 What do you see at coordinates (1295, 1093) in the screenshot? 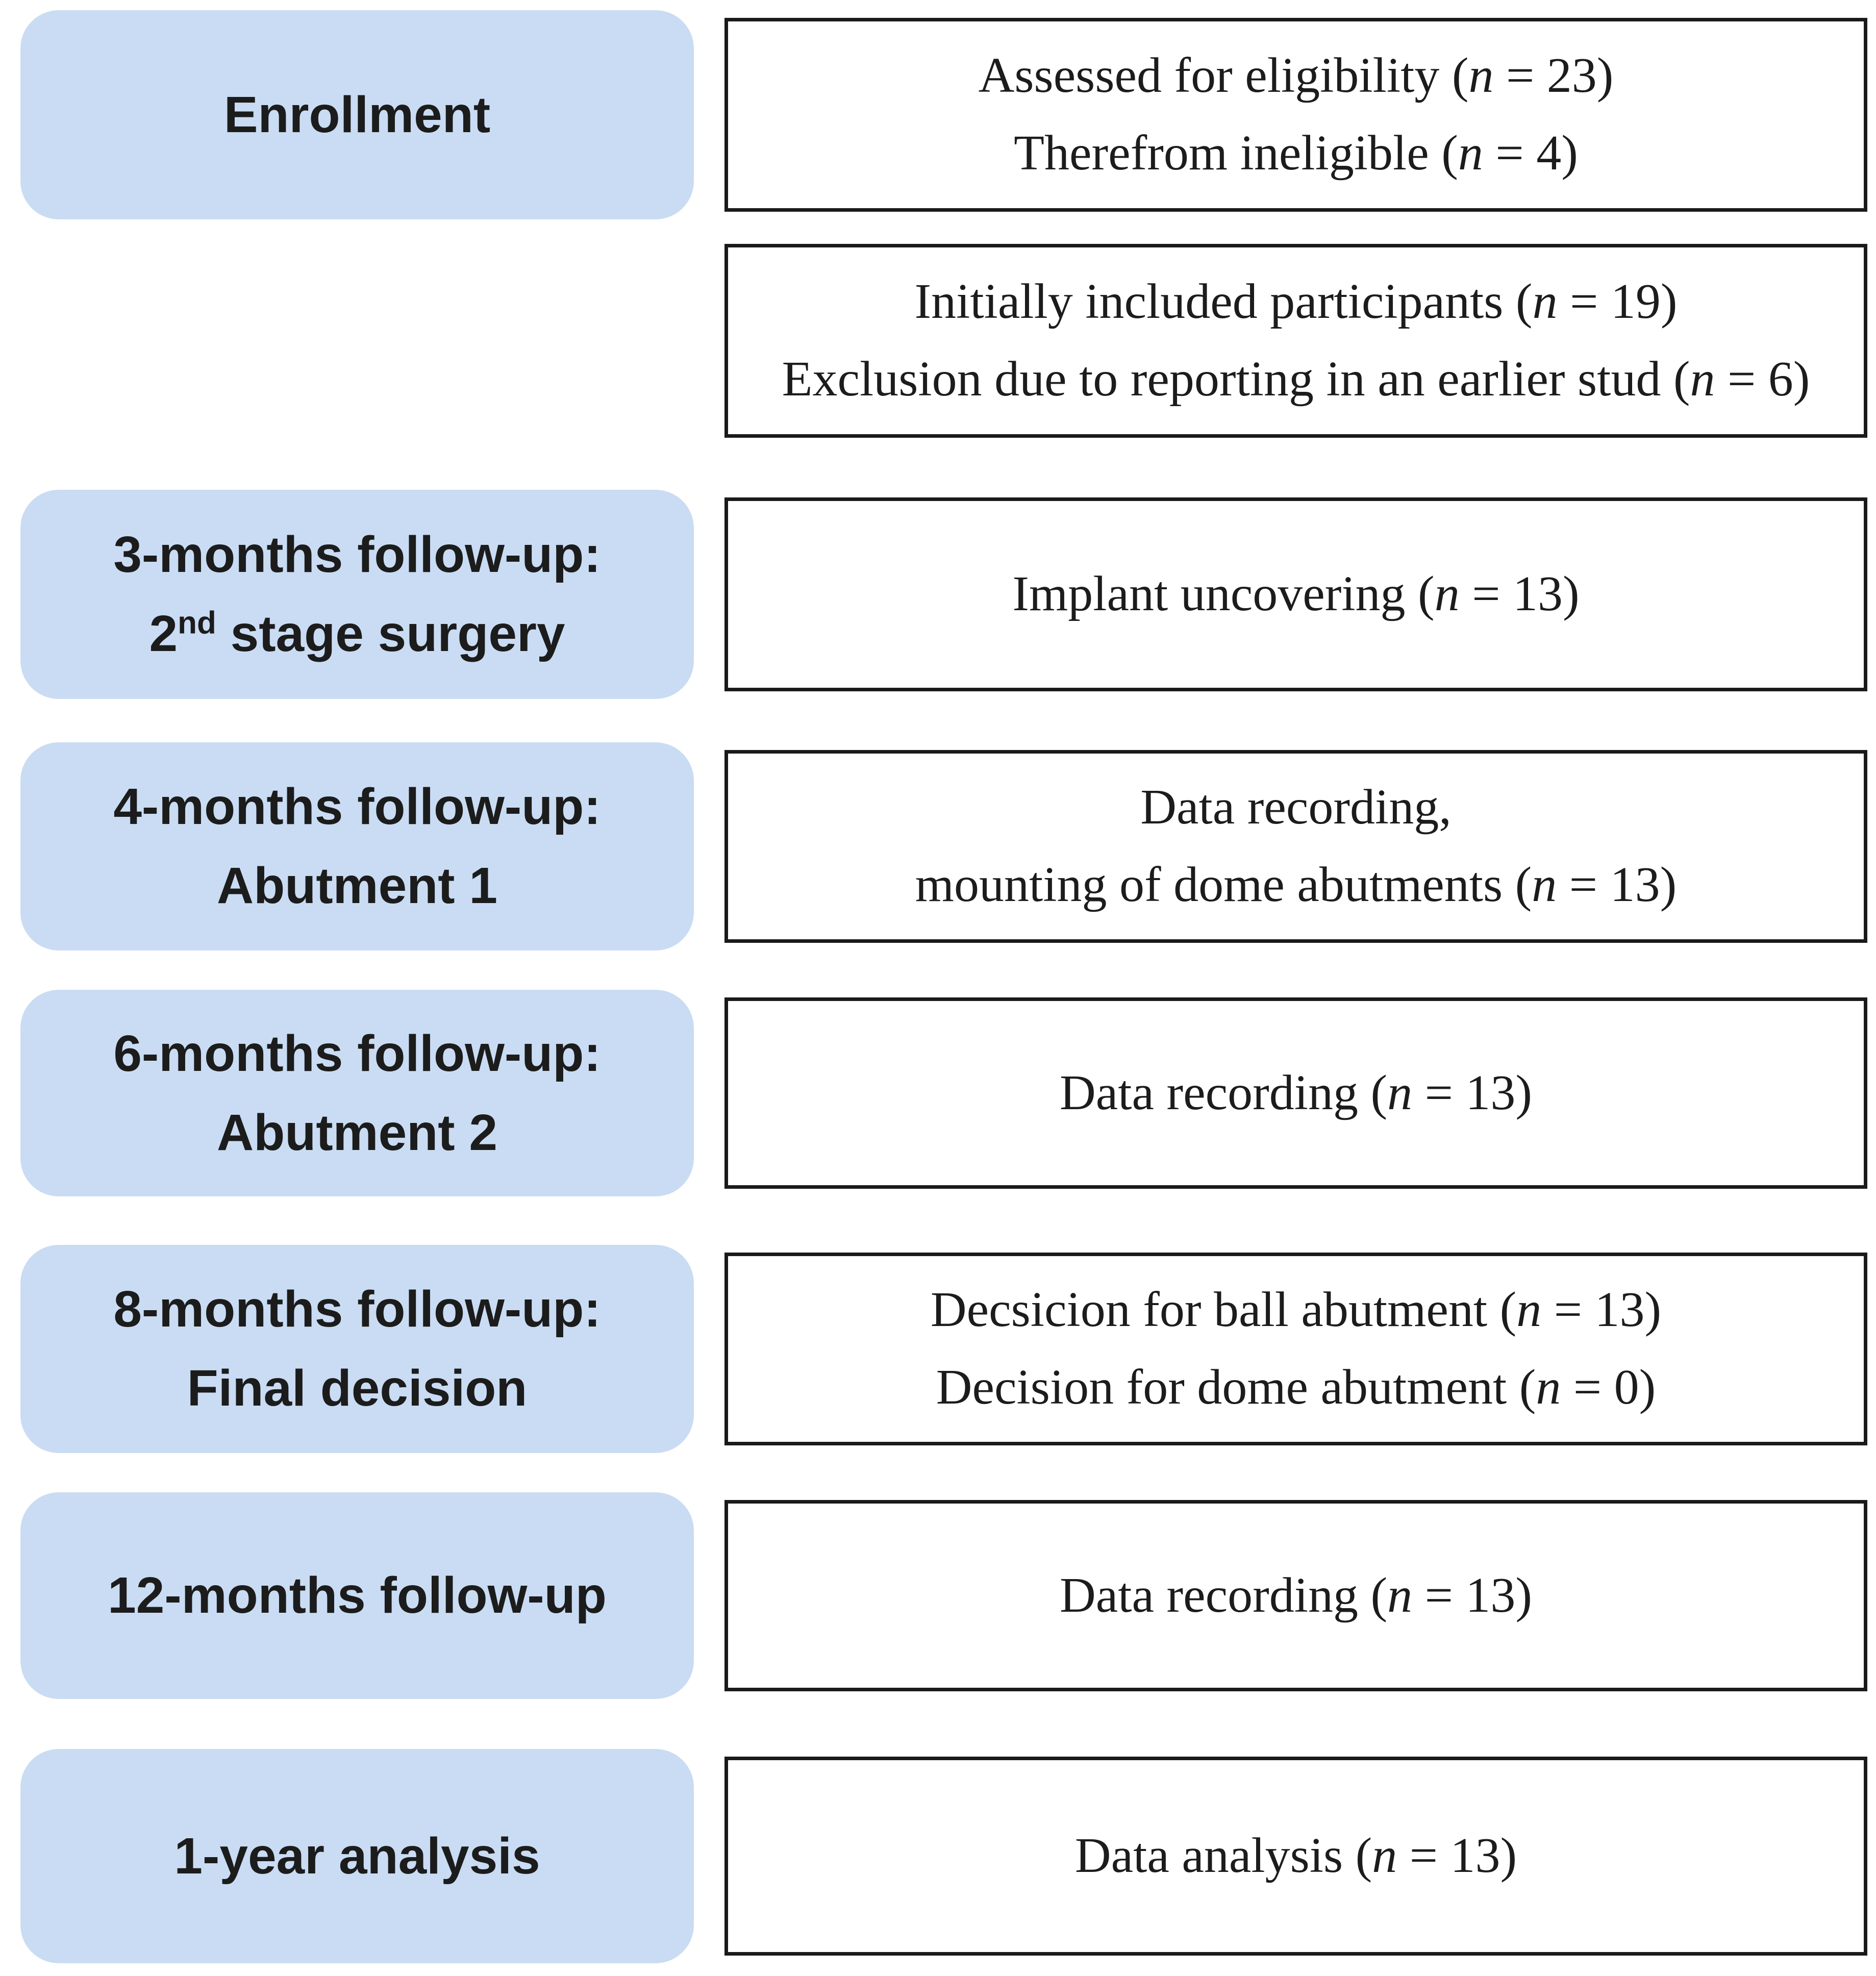
I see `detail-box-data-recording-6m: Data recording (n = 13)` at bounding box center [1295, 1093].